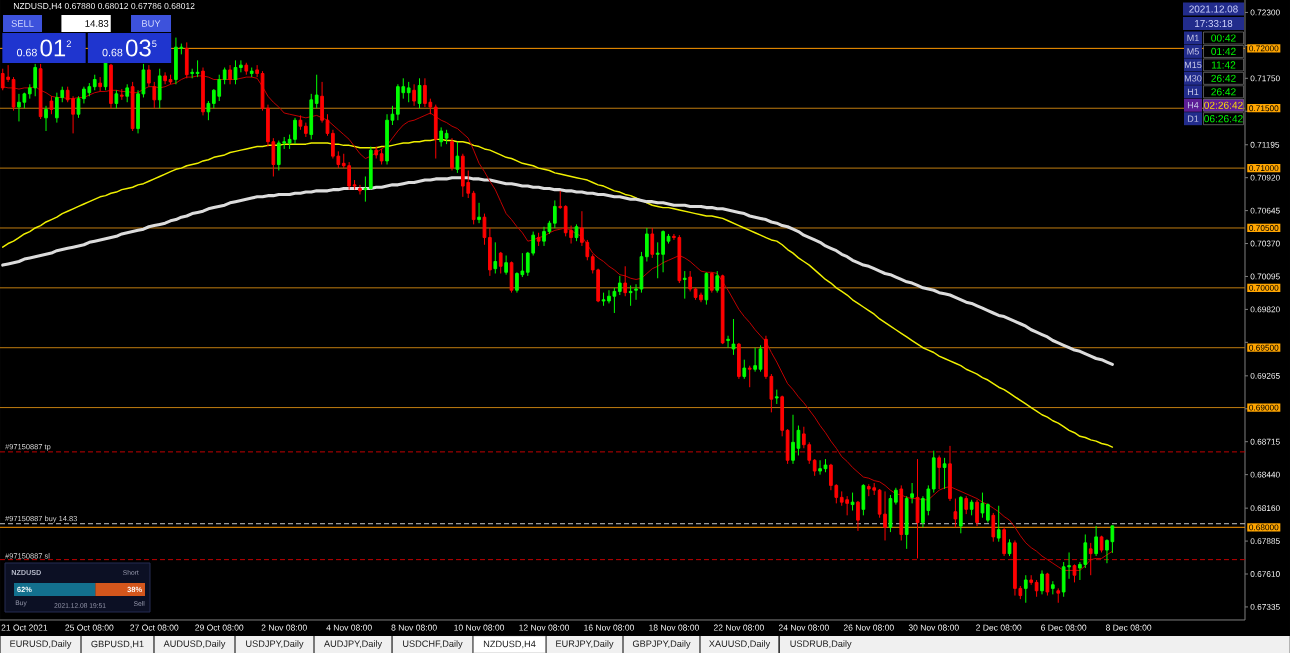  What do you see at coordinates (1223, 78) in the screenshot?
I see `annotation: 26:42` at bounding box center [1223, 78].